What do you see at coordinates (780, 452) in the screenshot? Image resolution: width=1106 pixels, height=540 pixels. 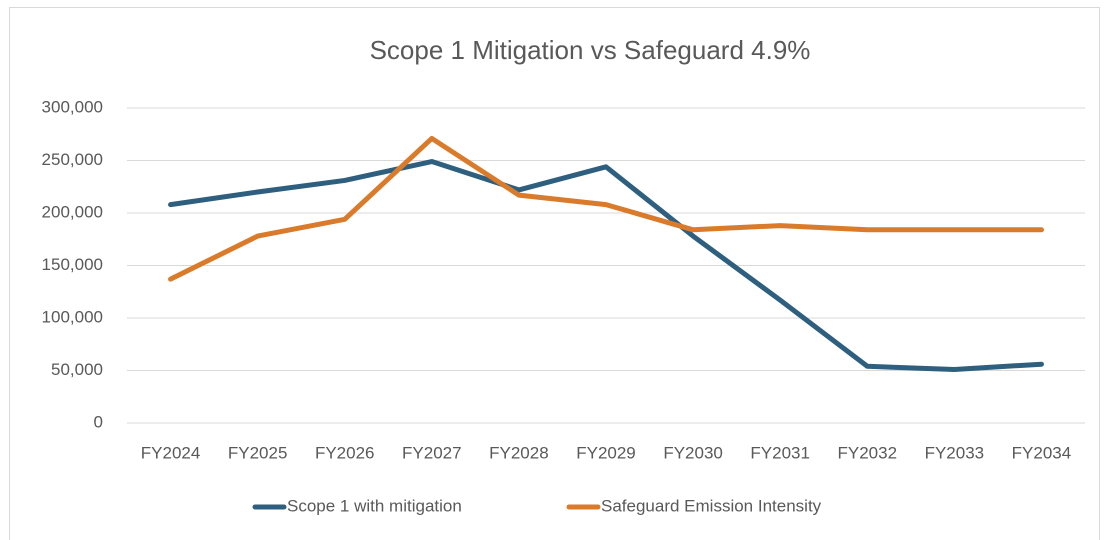 I see `x-tick-label: FY2031` at bounding box center [780, 452].